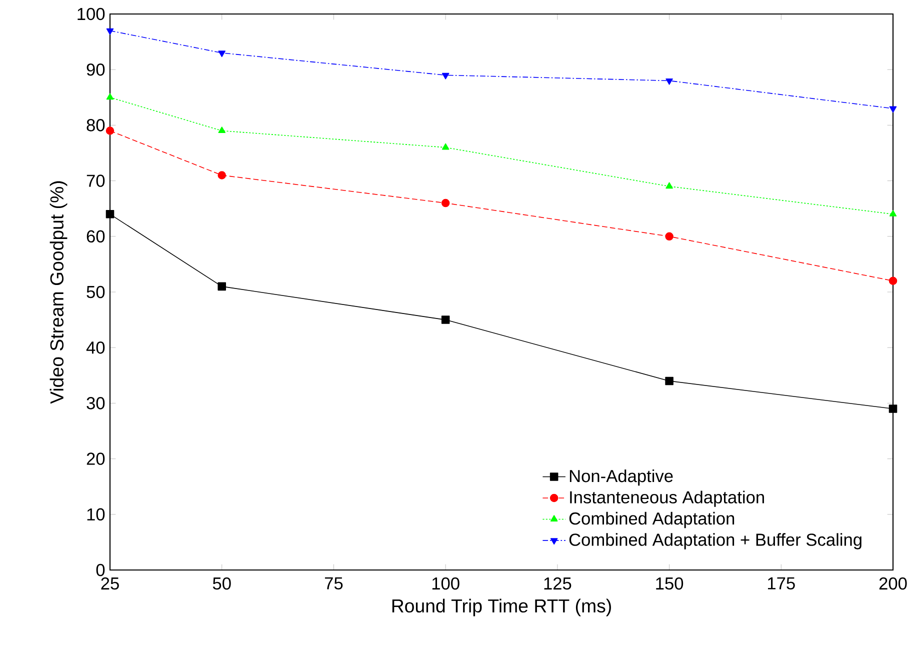  What do you see at coordinates (110, 583) in the screenshot?
I see `x-tick-label: 25` at bounding box center [110, 583].